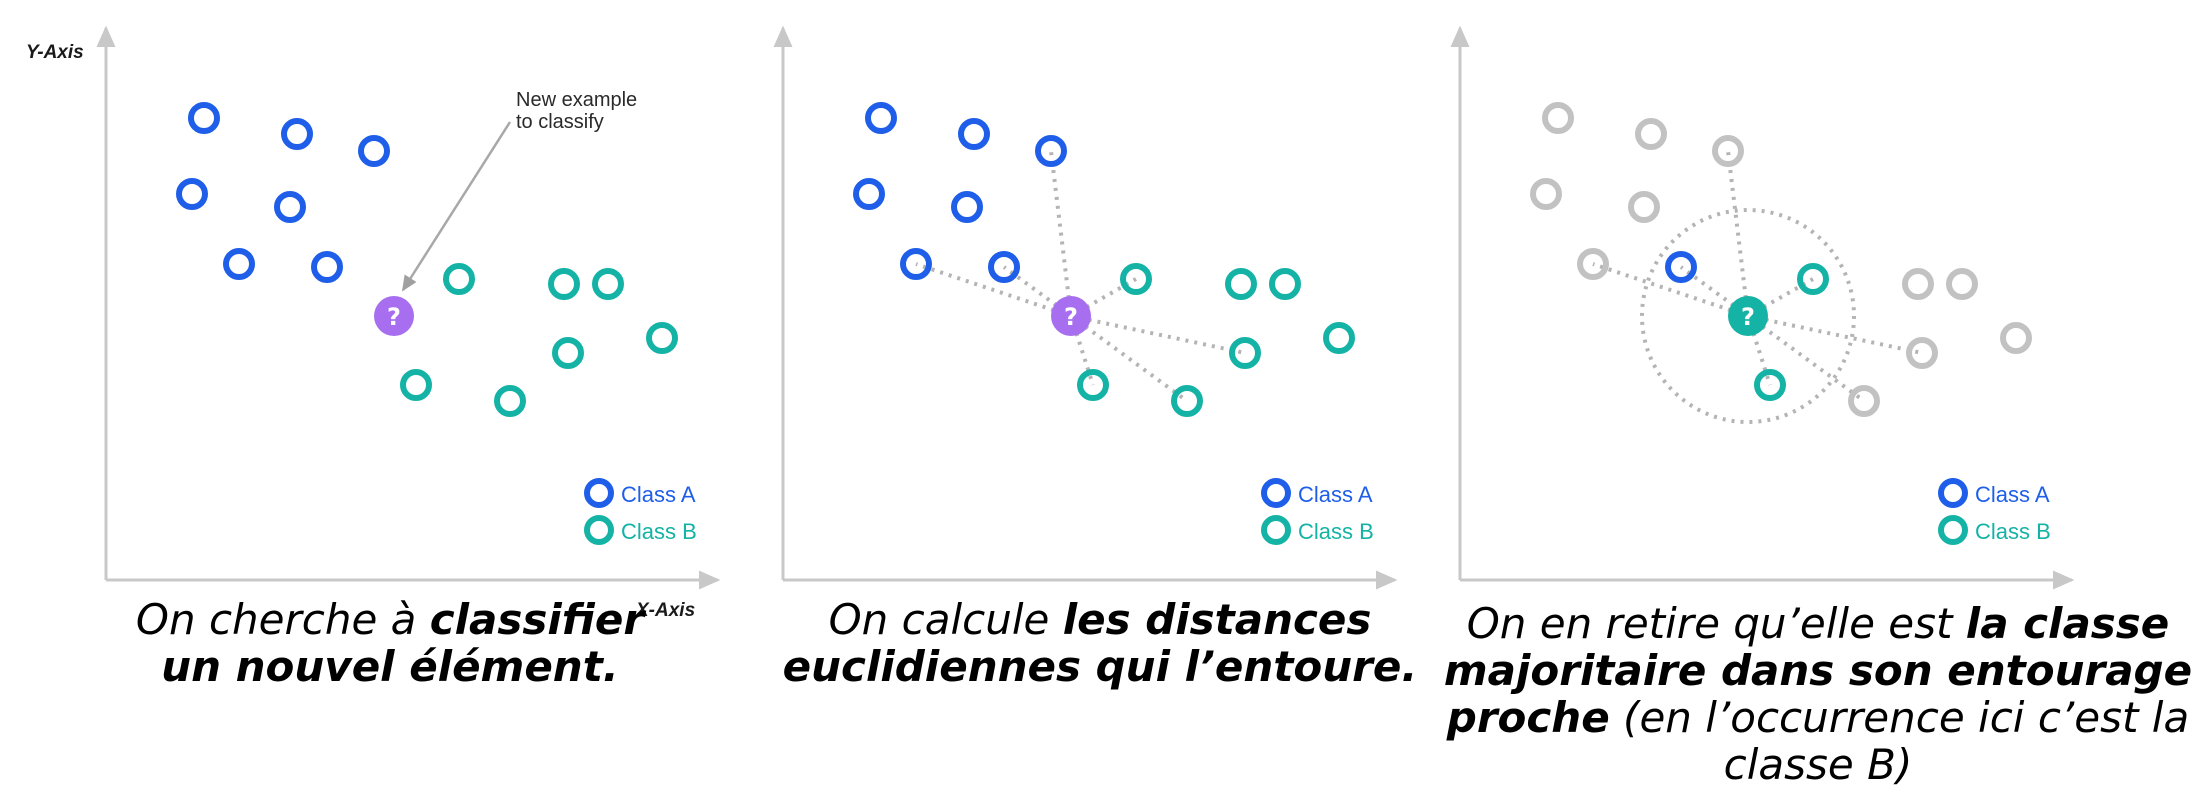 The width and height of the screenshot is (2211, 805). I want to click on caption-bold-text: majoritaire dans son entourage, so click(1818, 671).